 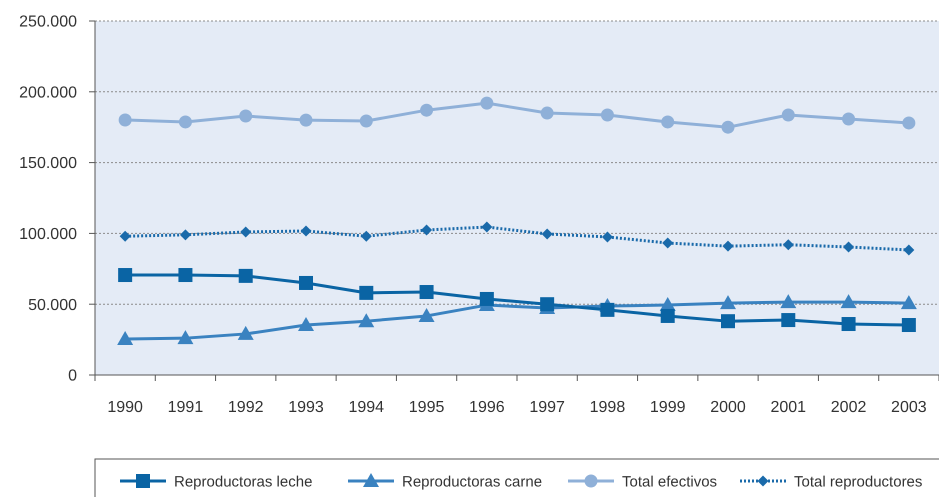 I want to click on legend-label: Total efectivos, so click(x=670, y=481).